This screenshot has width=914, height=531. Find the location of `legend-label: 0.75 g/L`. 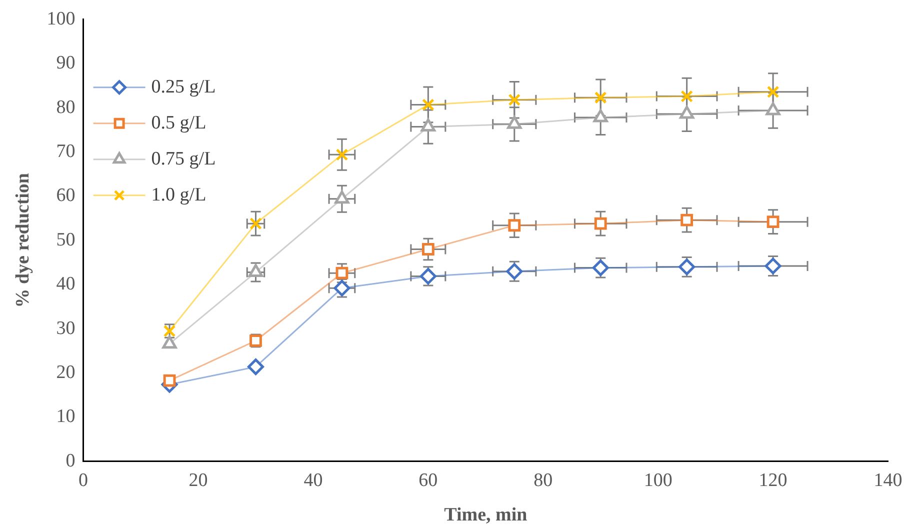

legend-label: 0.75 g/L is located at coordinates (183, 159).